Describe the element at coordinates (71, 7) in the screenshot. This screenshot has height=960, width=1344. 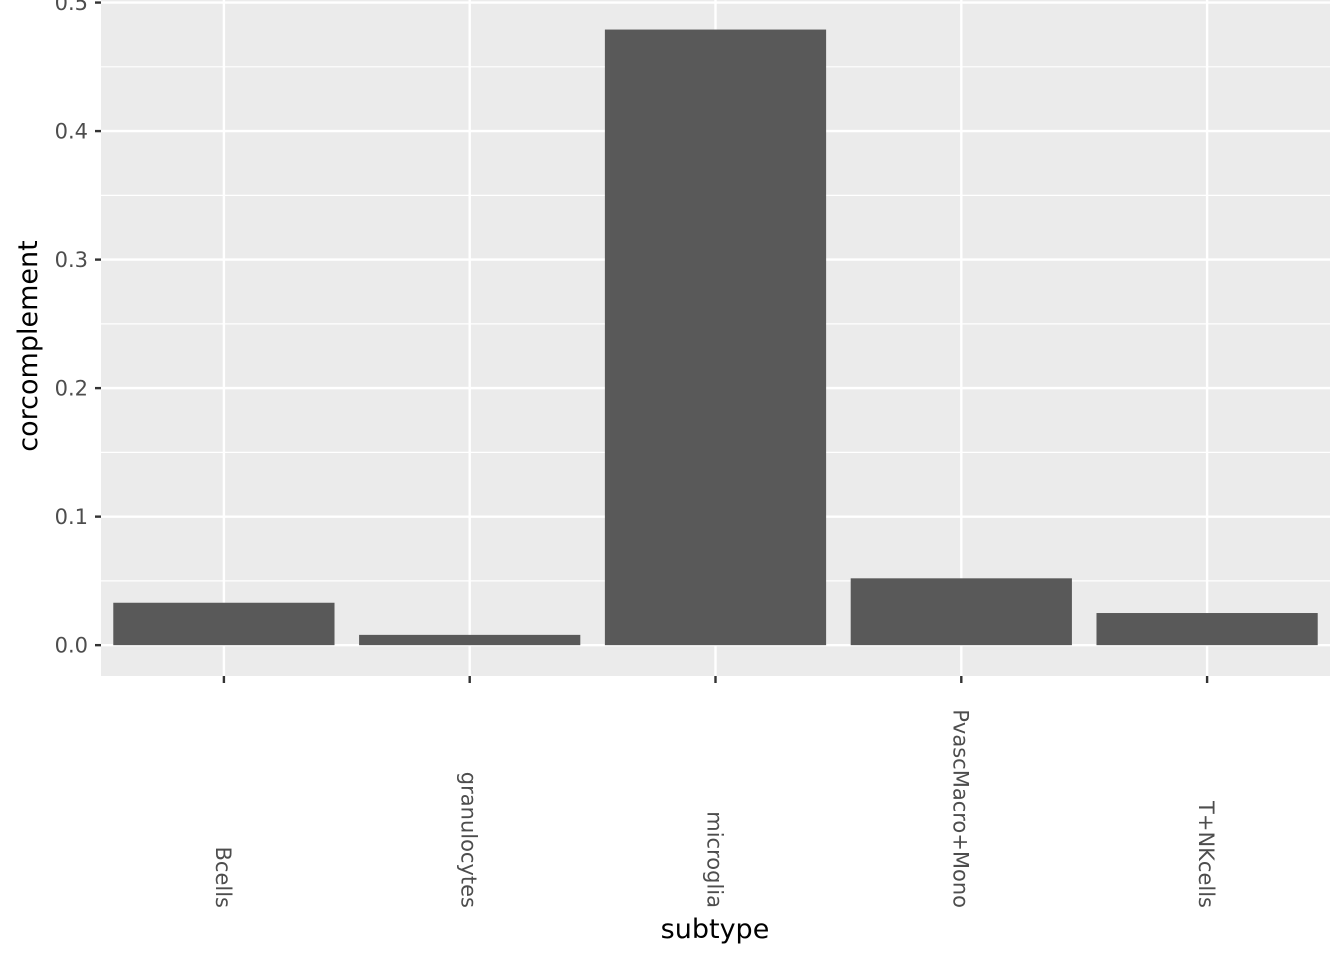
I see `y-tick-label: 0.5` at that location.